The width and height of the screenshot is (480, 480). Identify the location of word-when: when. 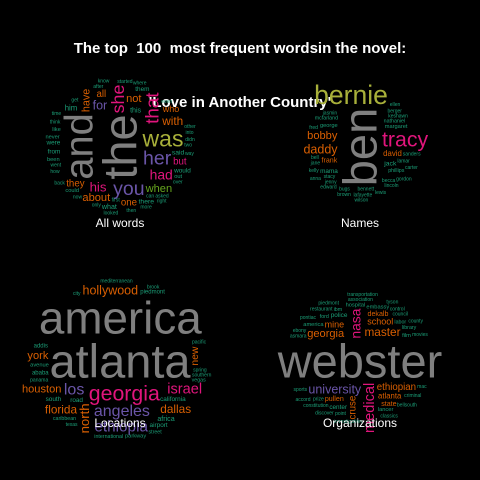
(159, 189).